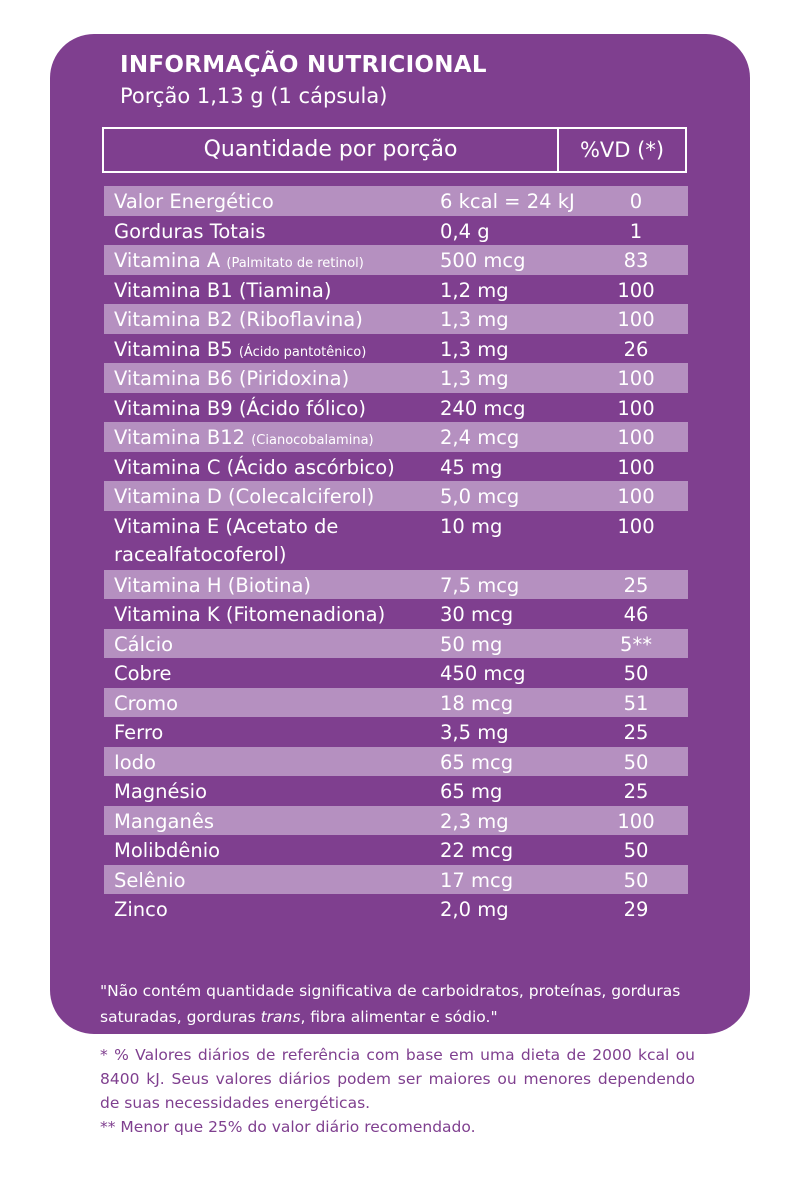 This screenshot has width=800, height=1200. What do you see at coordinates (474, 821) in the screenshot?
I see `nutrient-amount: 2,3 mg` at bounding box center [474, 821].